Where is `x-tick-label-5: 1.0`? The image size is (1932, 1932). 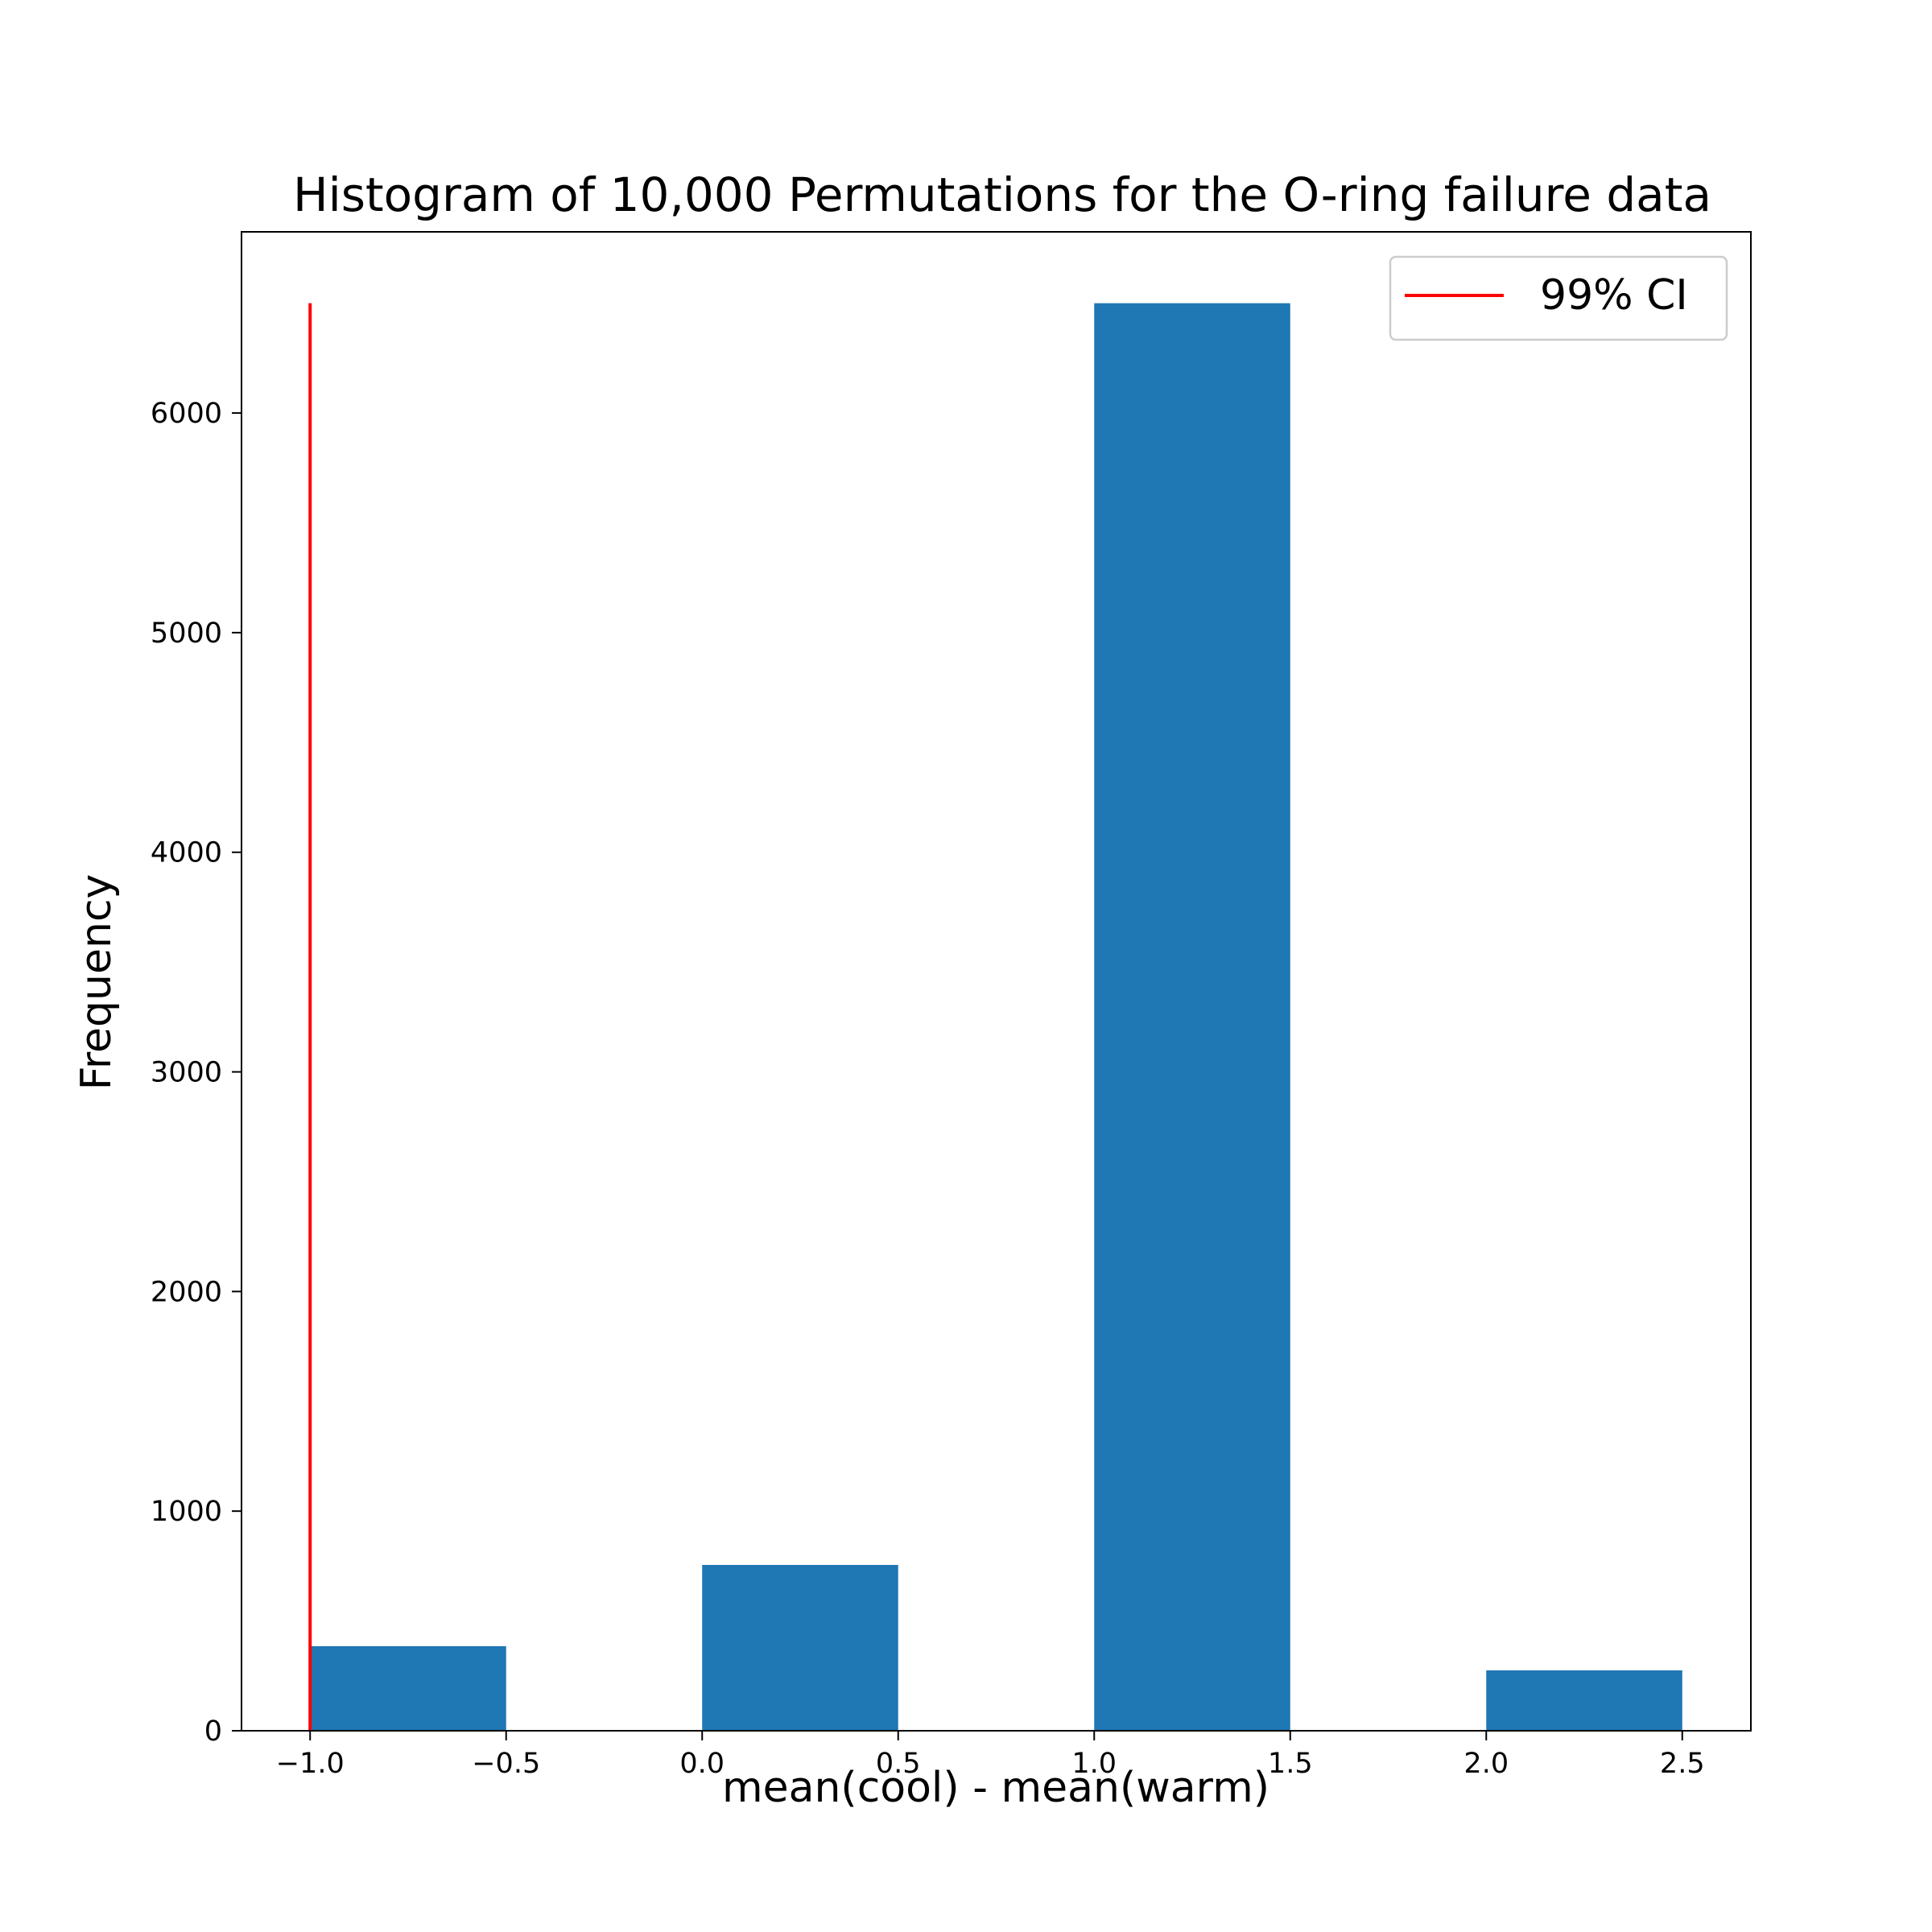
x-tick-label-5: 1.0 is located at coordinates (1094, 1764).